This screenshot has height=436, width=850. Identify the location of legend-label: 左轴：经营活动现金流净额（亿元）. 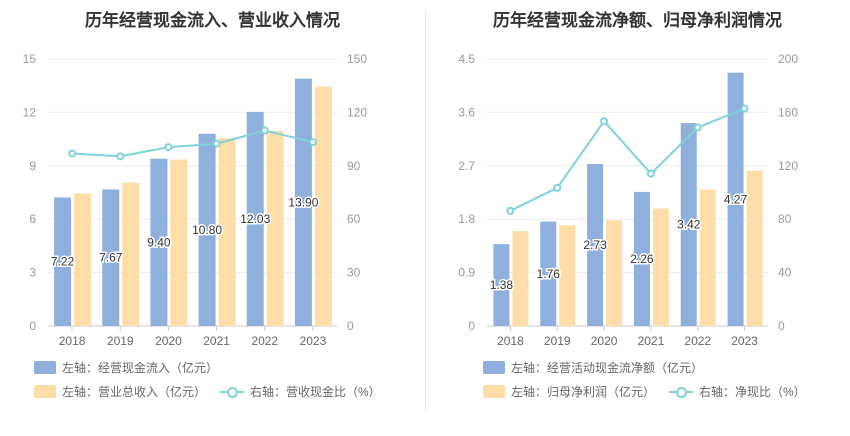
(607, 367).